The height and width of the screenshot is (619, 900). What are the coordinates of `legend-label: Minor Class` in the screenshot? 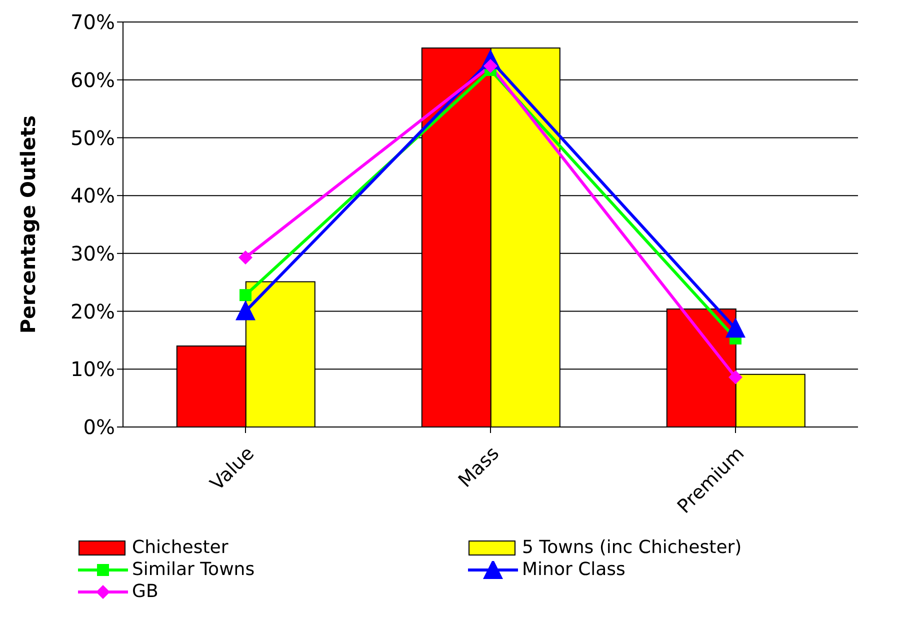 It's located at (574, 570).